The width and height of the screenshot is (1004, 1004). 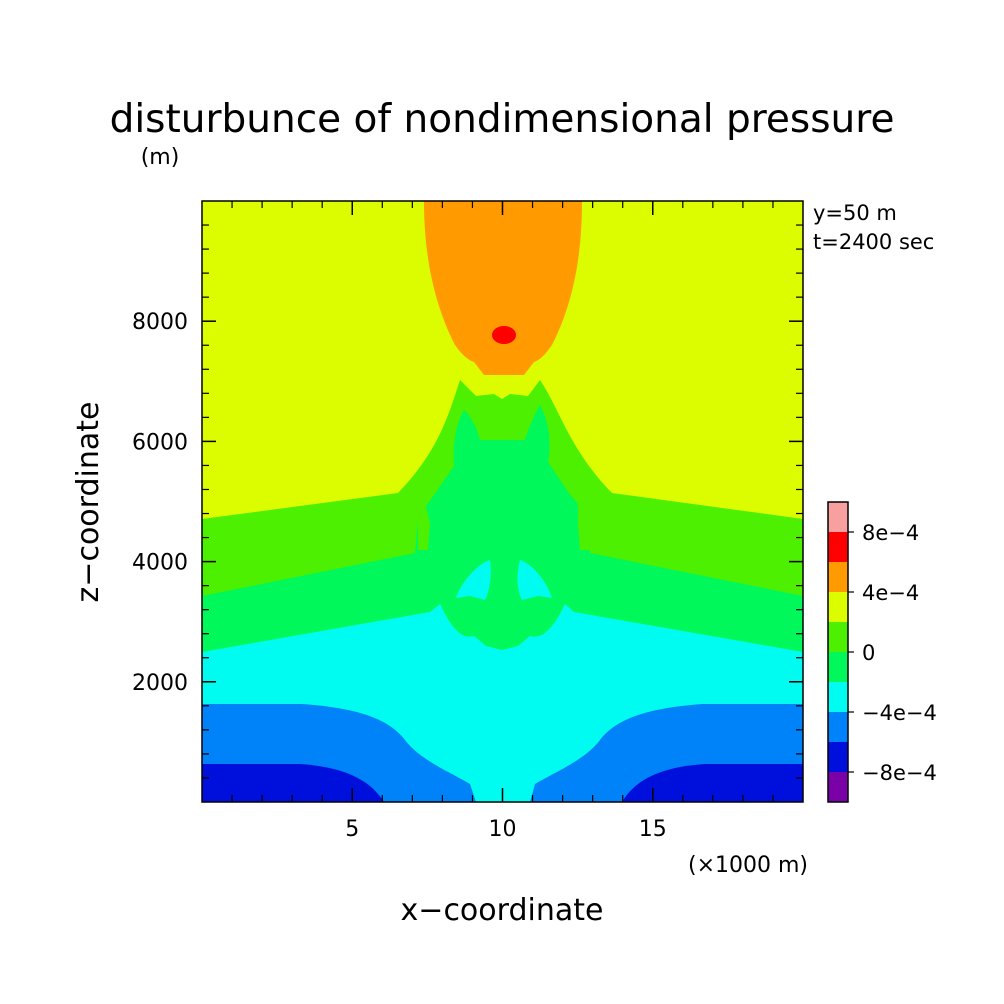 I want to click on region-dark-blue, so click(x=293, y=783).